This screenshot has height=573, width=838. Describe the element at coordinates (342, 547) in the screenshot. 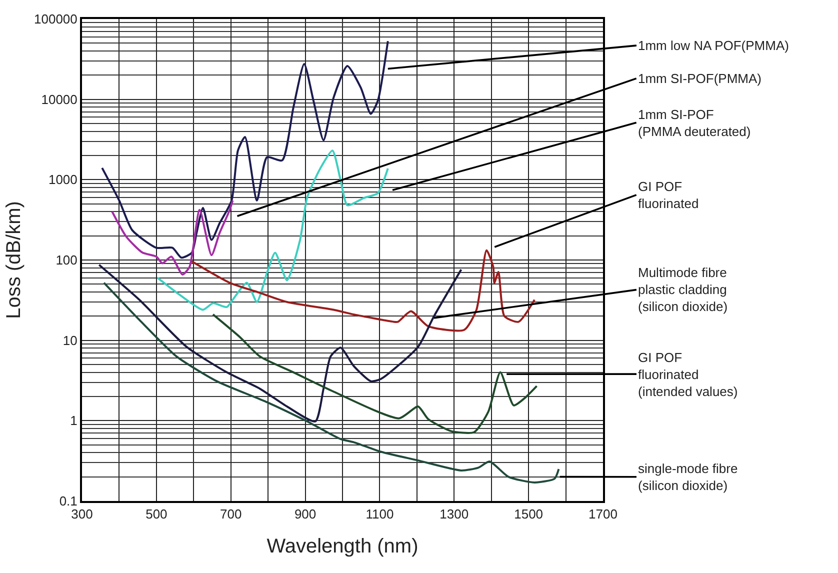

I see `x-axis-title: Wavelength (nm)` at that location.